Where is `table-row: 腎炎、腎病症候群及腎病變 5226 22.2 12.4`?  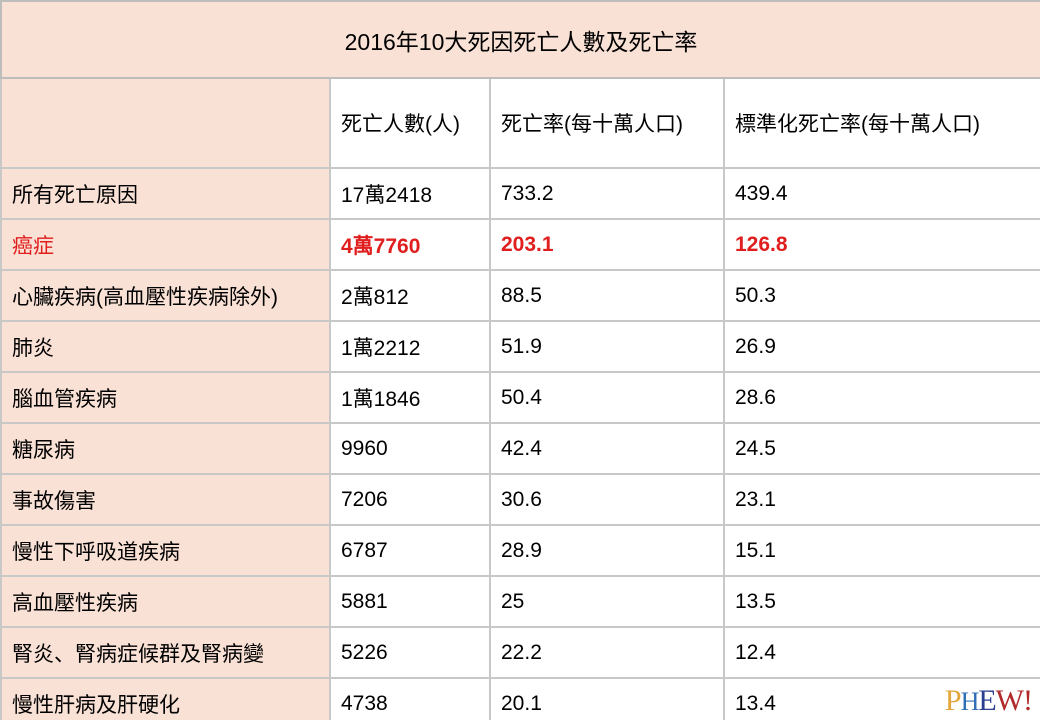
table-row: 腎炎、腎病症候群及腎病變 5226 22.2 12.4 is located at coordinates (520, 652).